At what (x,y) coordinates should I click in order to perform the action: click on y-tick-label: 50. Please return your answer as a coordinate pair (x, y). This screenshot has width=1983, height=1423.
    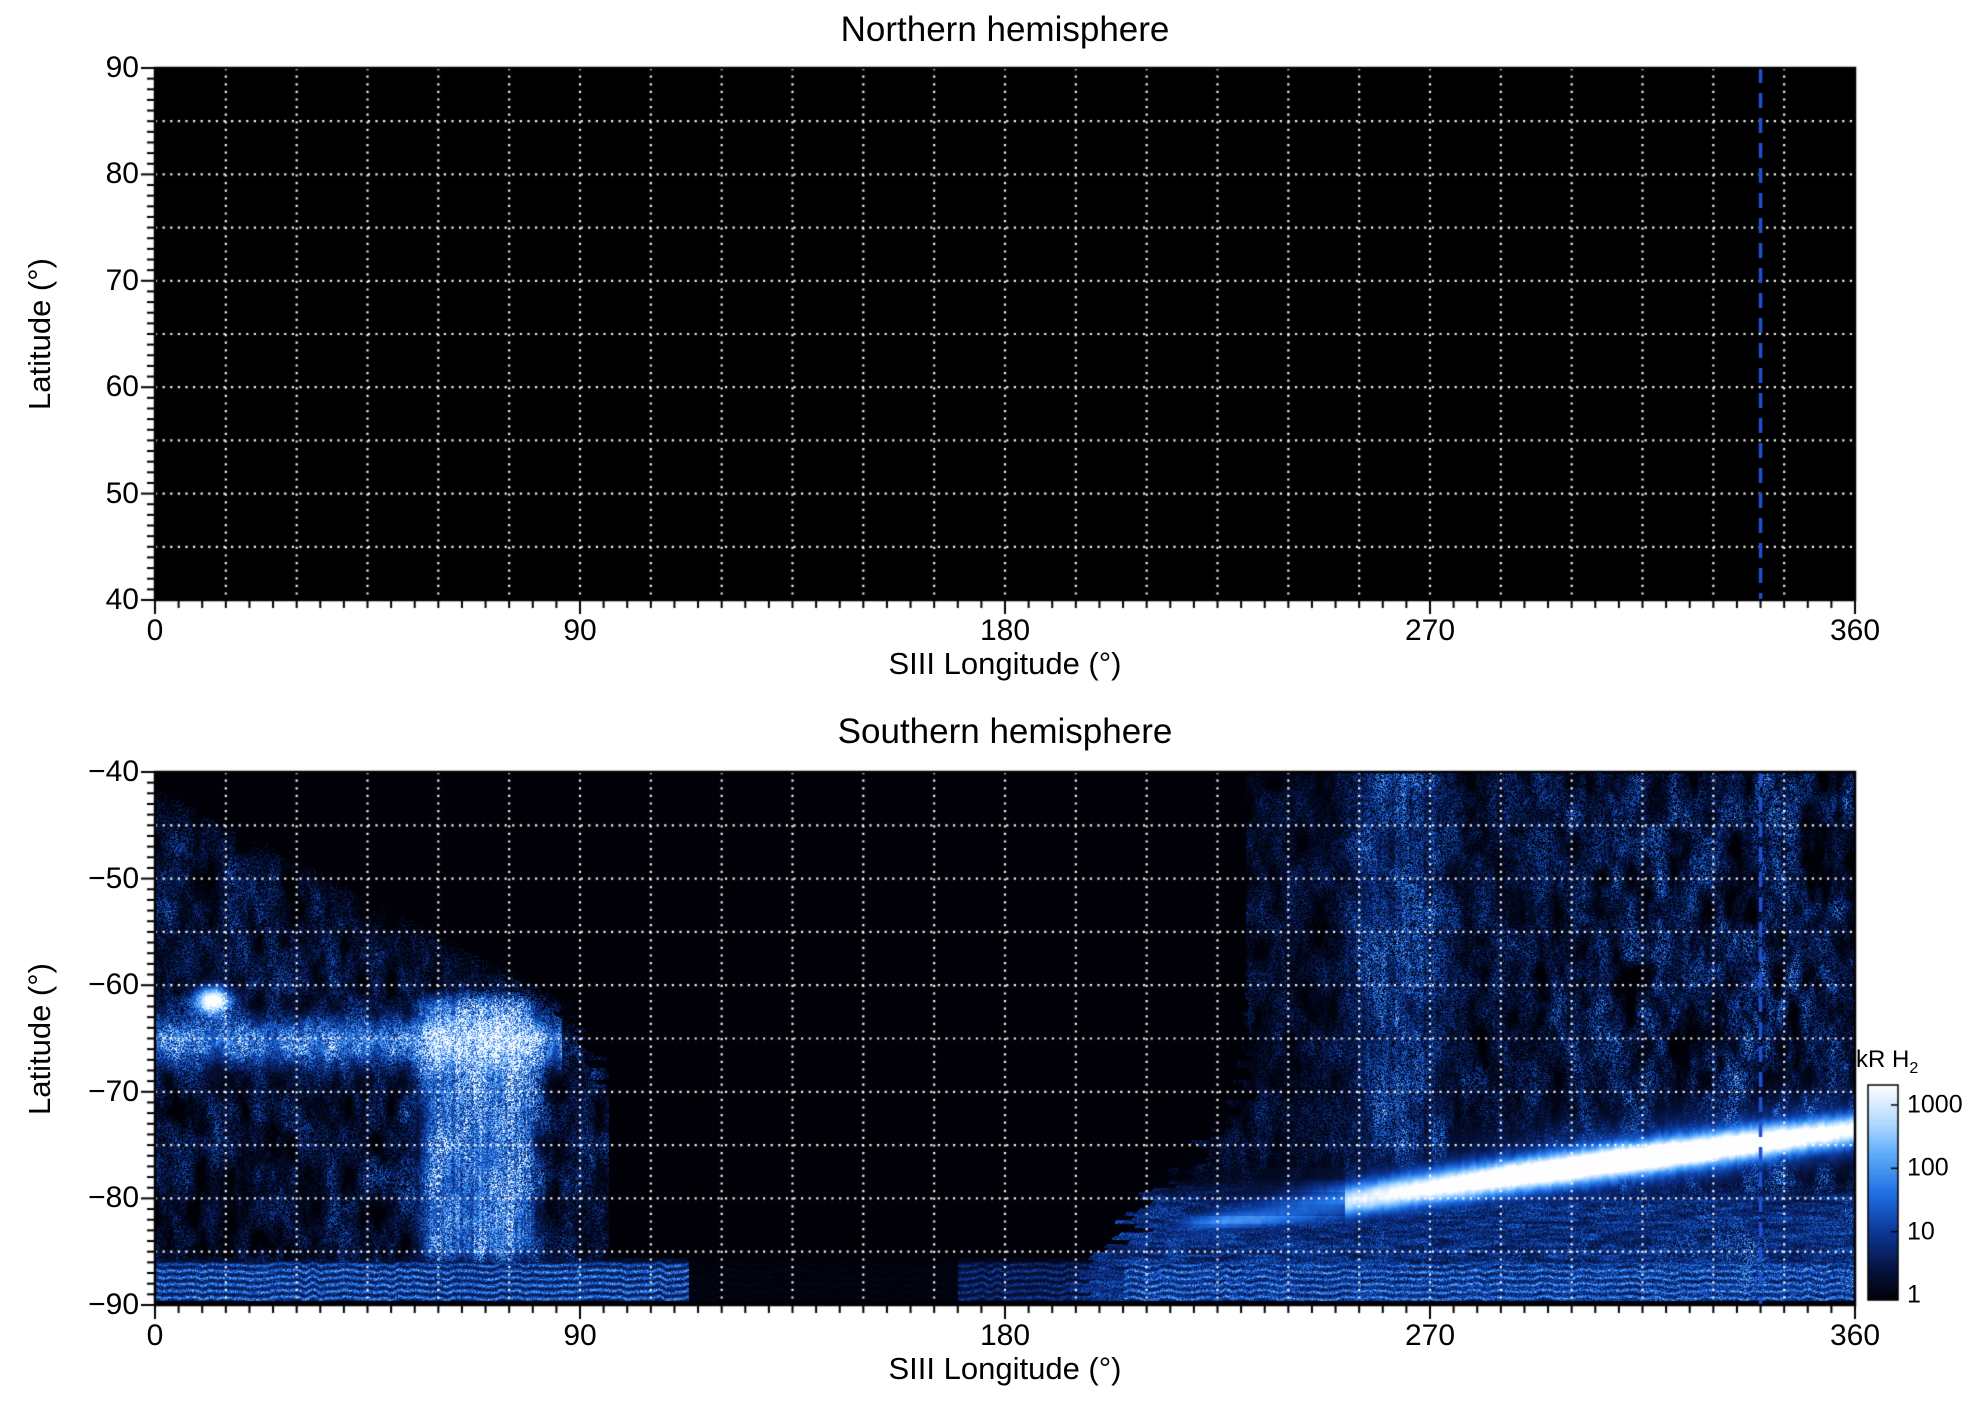
    Looking at the image, I should click on (122, 493).